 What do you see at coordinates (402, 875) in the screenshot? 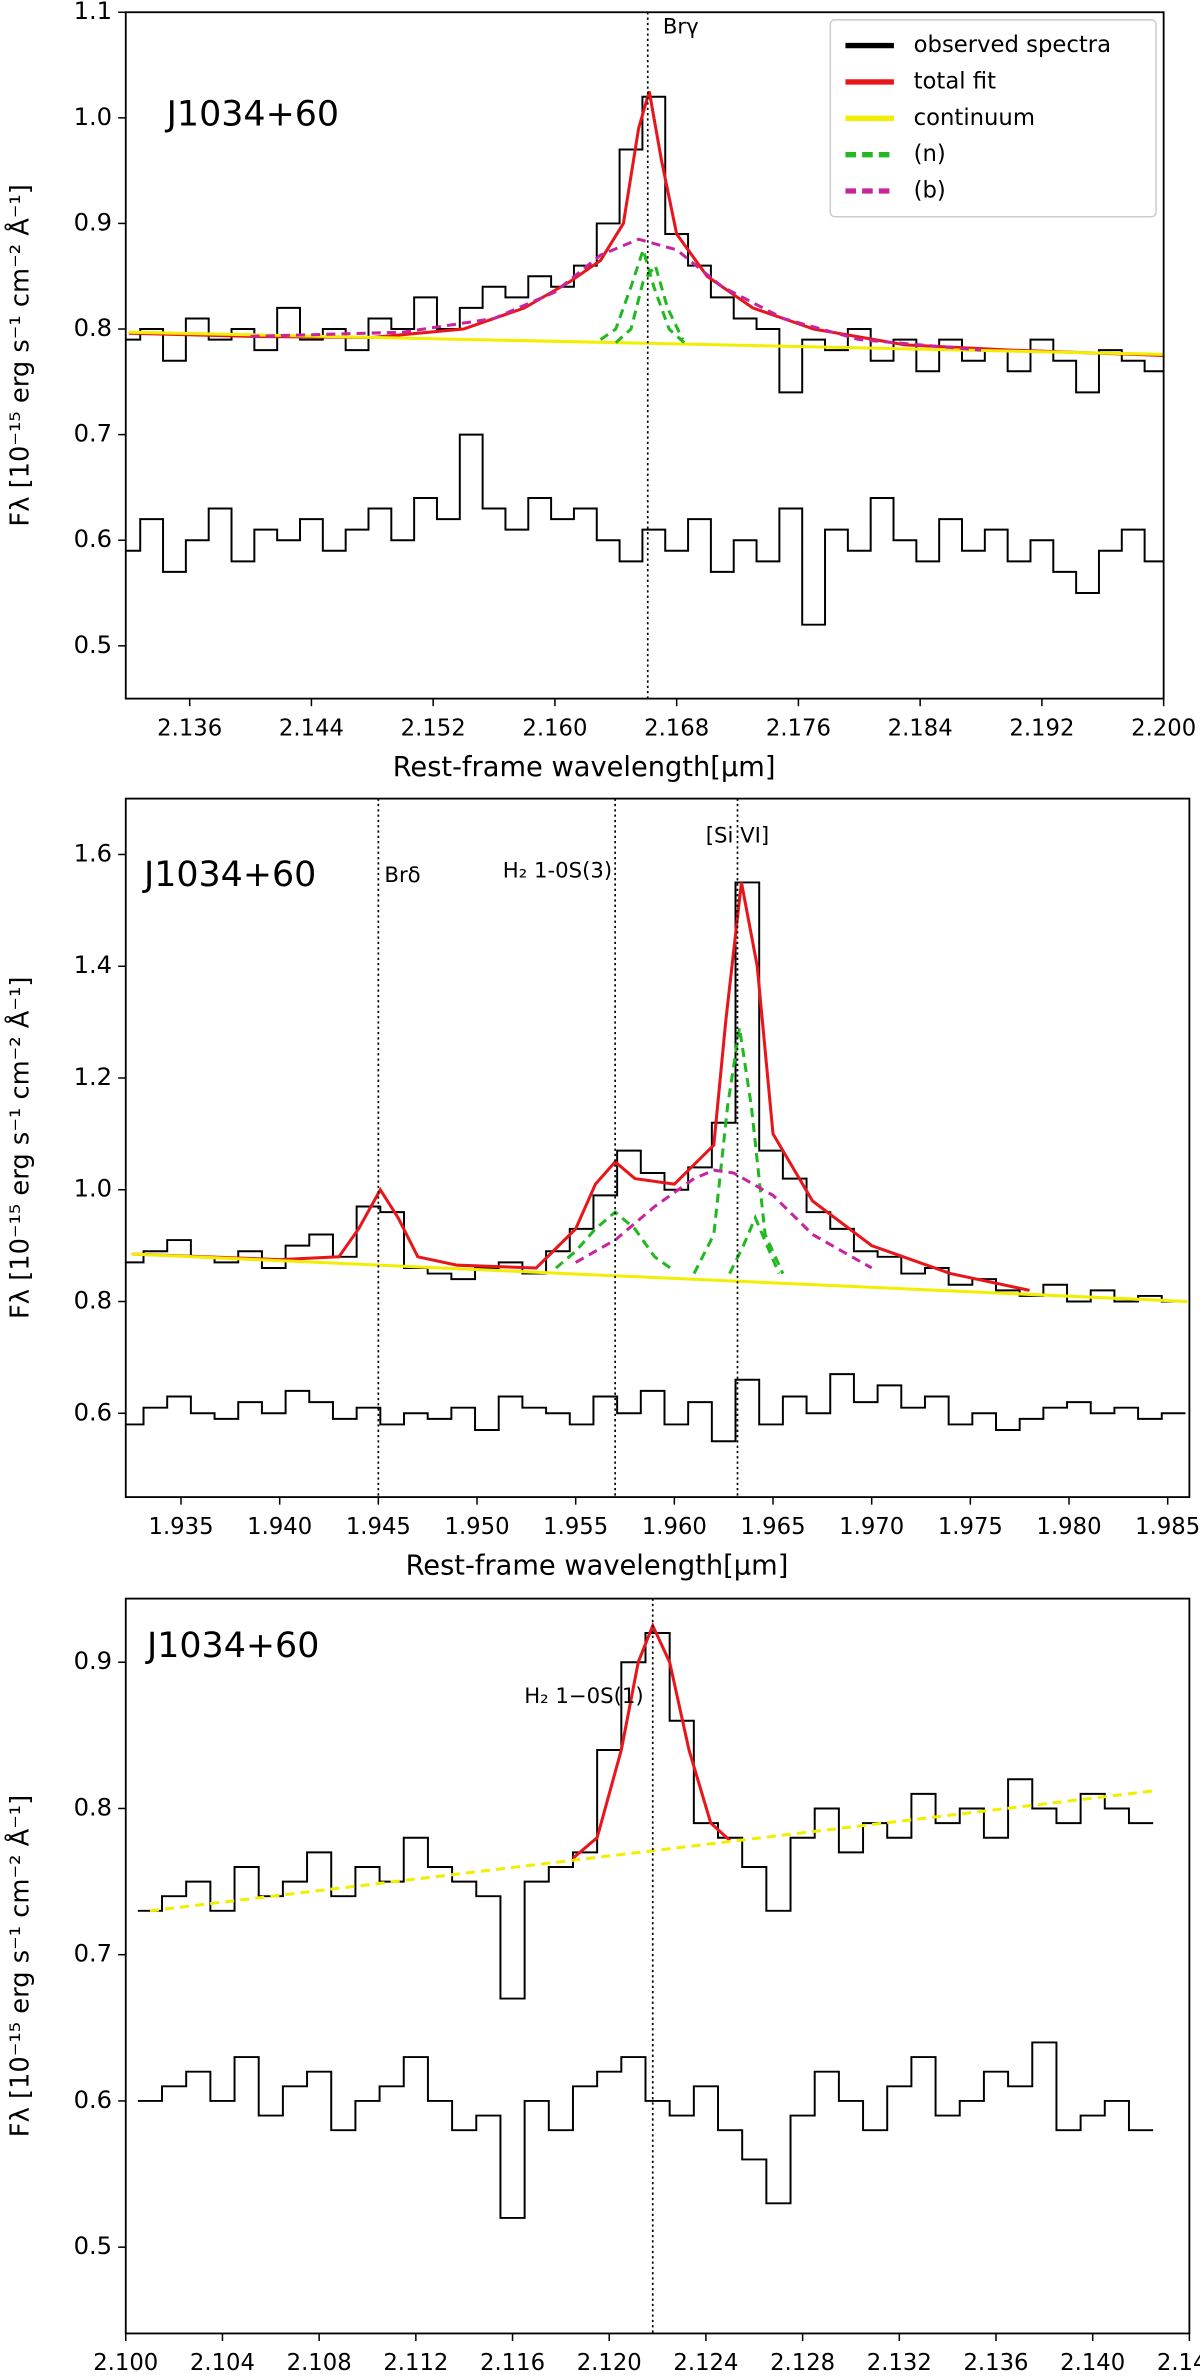
I see `line-label: Brδ` at bounding box center [402, 875].